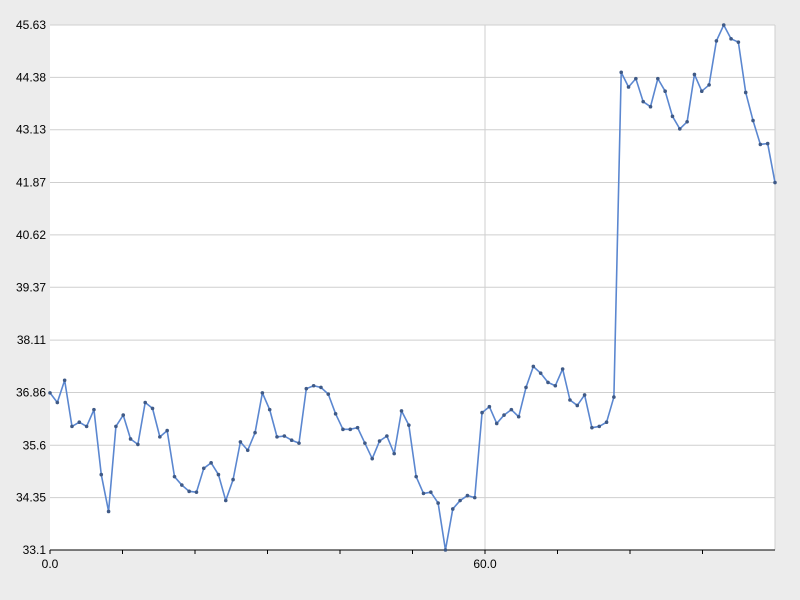 The width and height of the screenshot is (800, 600). I want to click on y-tick-label: 36.86, so click(31, 392).